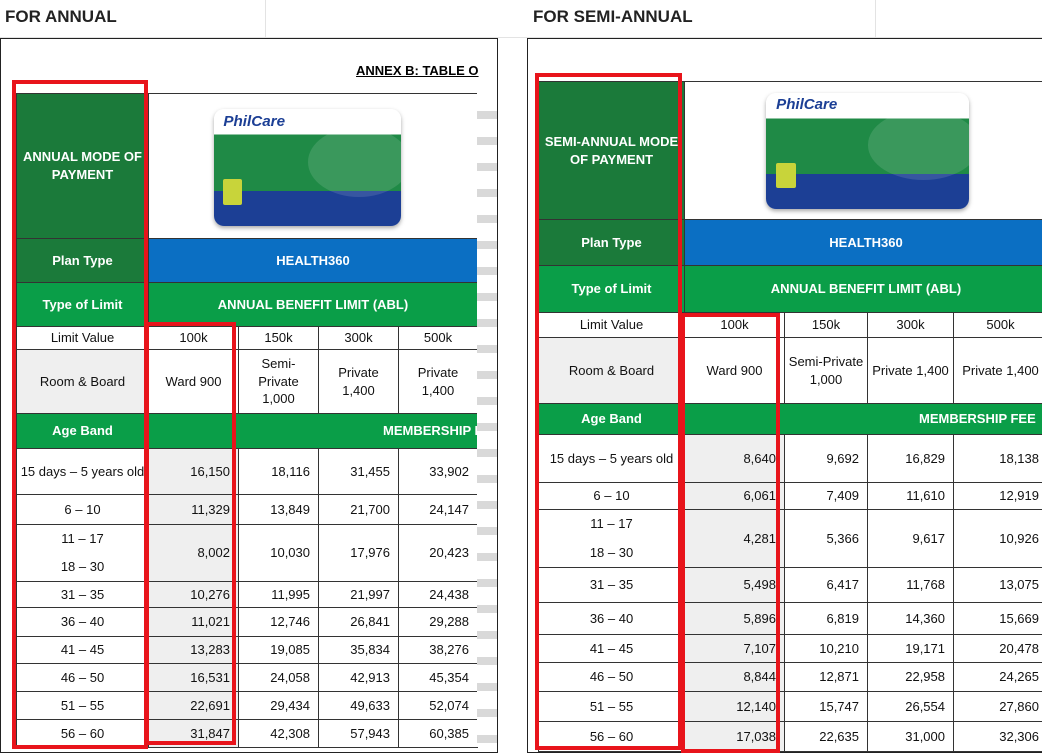 The height and width of the screenshot is (753, 1042). I want to click on fee: 24,438, so click(438, 594).